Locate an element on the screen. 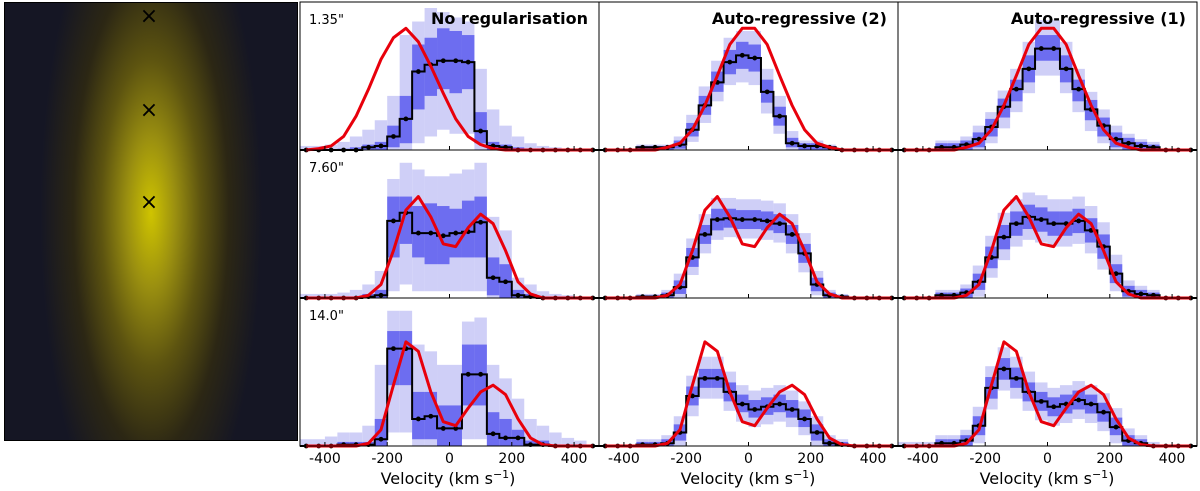  panel-2-0: -400 -200 0 200 400 is located at coordinates (449, 382).